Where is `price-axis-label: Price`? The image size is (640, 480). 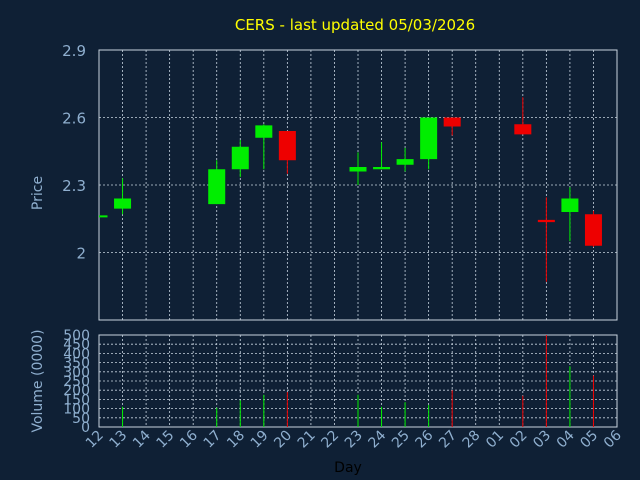
price-axis-label: Price is located at coordinates (38, 193).